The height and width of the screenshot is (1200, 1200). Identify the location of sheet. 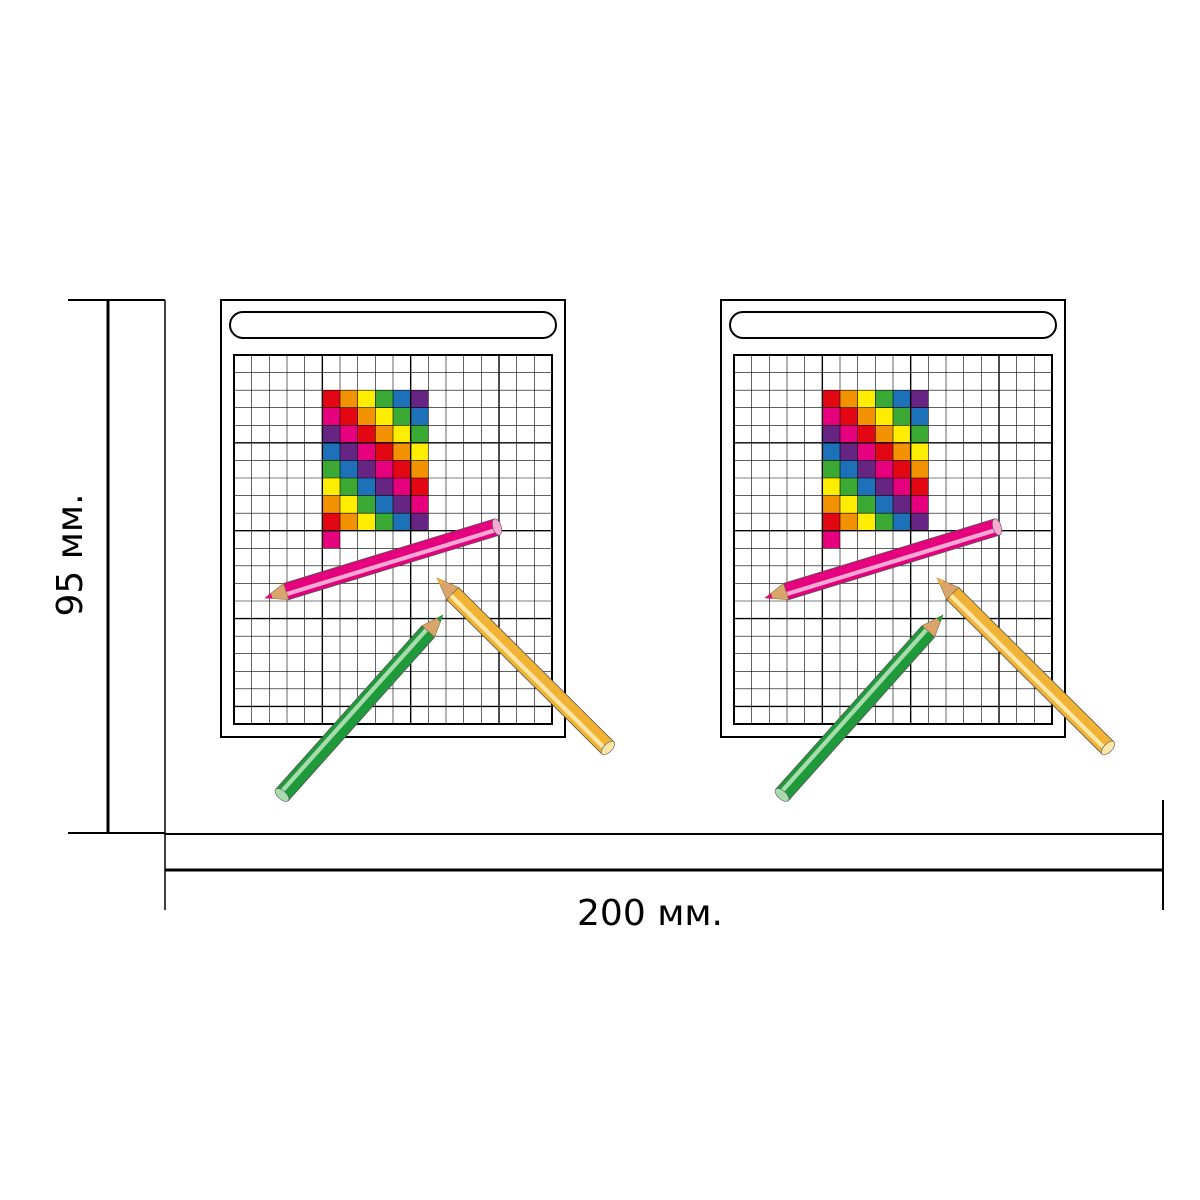
(918, 550).